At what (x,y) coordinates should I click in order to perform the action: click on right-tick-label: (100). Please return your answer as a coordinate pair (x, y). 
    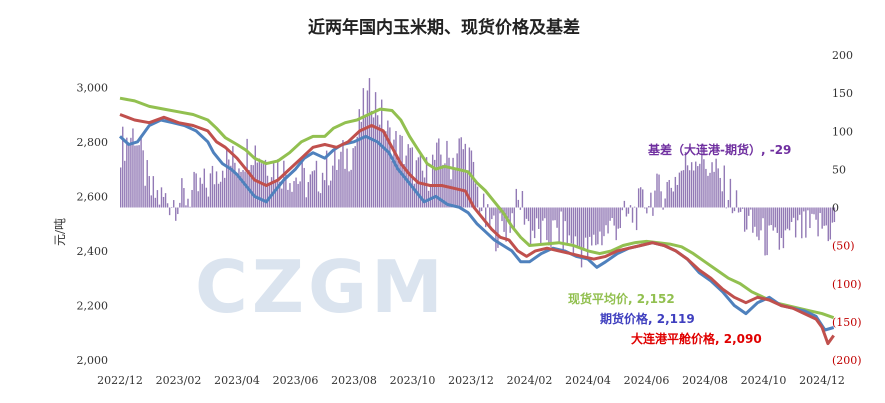
    Looking at the image, I should click on (847, 284).